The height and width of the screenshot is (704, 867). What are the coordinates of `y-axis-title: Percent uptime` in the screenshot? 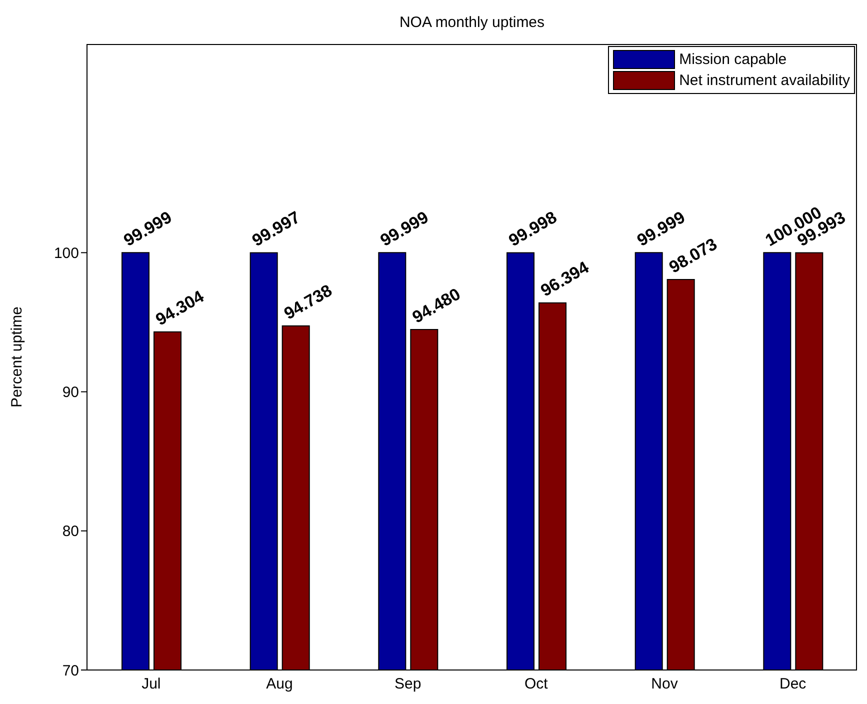 It's located at (17, 357).